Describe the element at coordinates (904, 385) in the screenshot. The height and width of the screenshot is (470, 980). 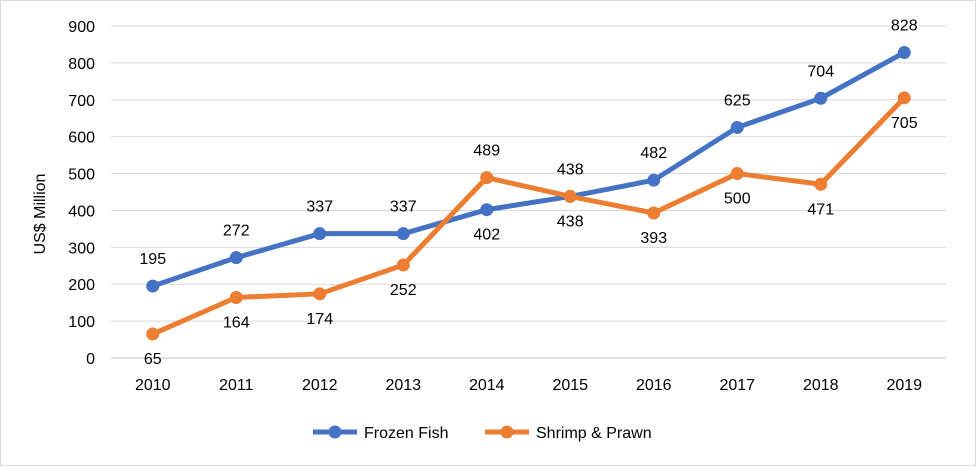
I see `x-tick-label: 2019` at that location.